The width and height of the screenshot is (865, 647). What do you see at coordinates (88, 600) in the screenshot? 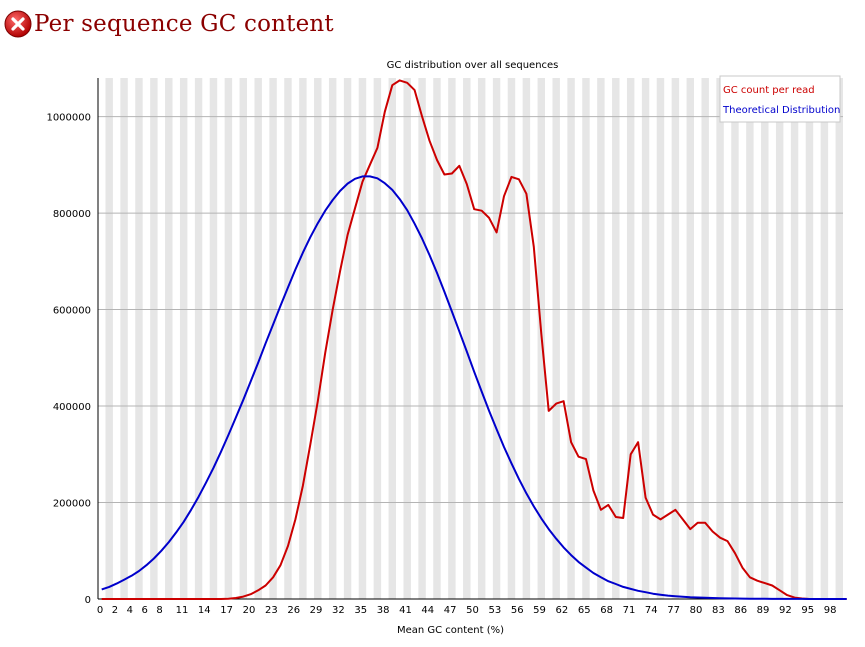
I see `y-tick-label: 0` at bounding box center [88, 600].